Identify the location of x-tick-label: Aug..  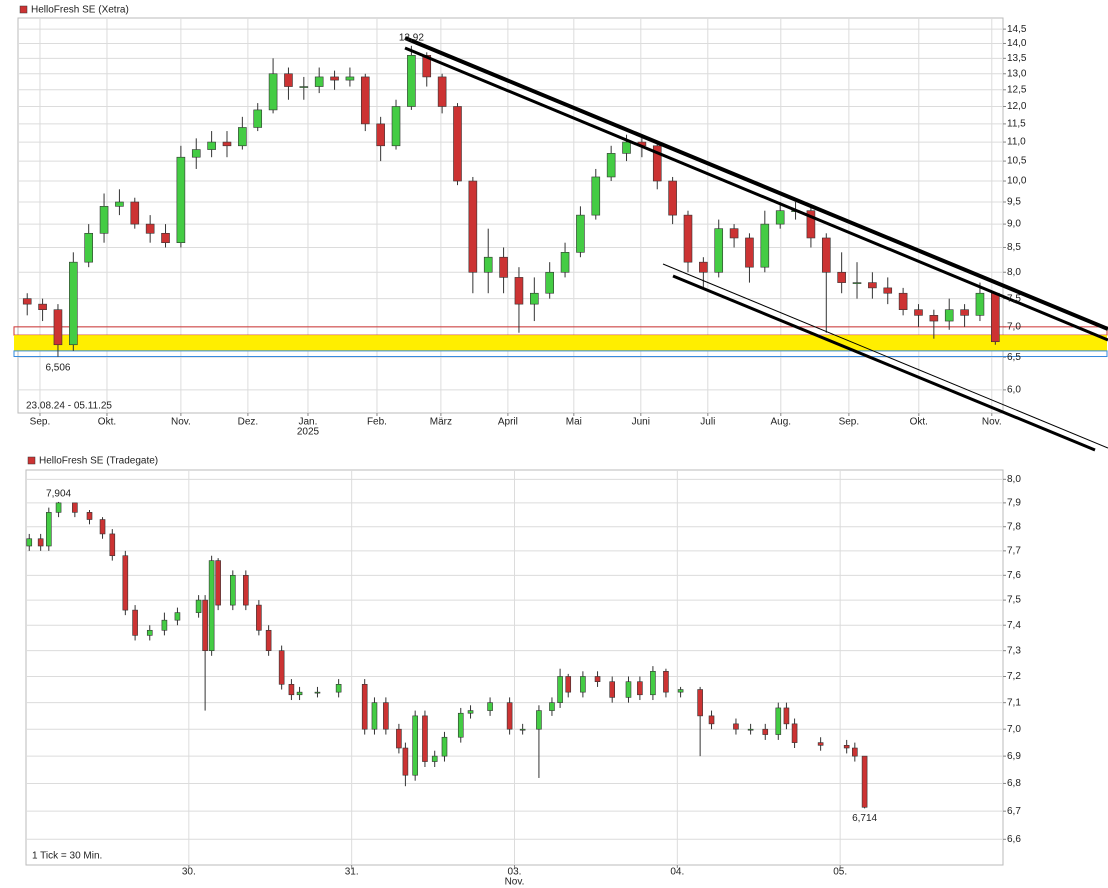
(781, 422).